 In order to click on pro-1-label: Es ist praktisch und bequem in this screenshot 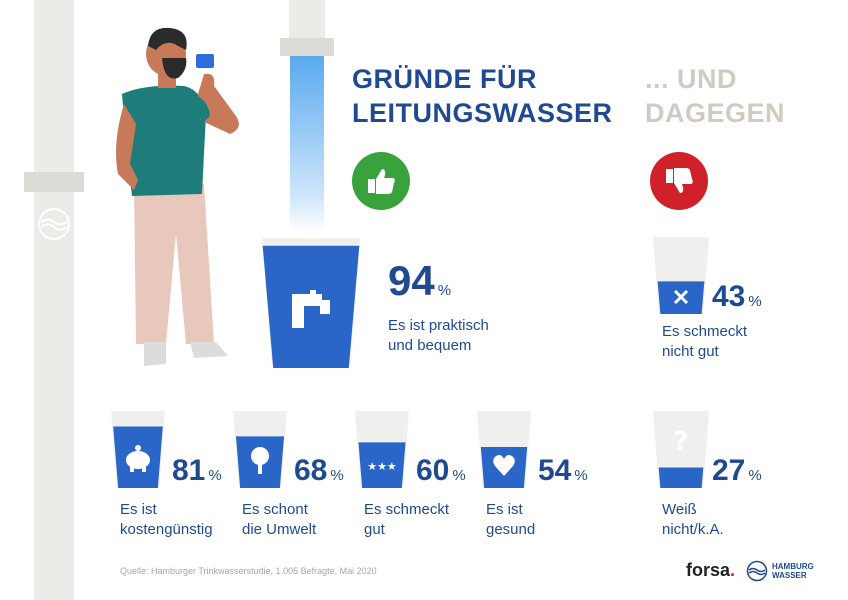, I will do `click(438, 336)`.